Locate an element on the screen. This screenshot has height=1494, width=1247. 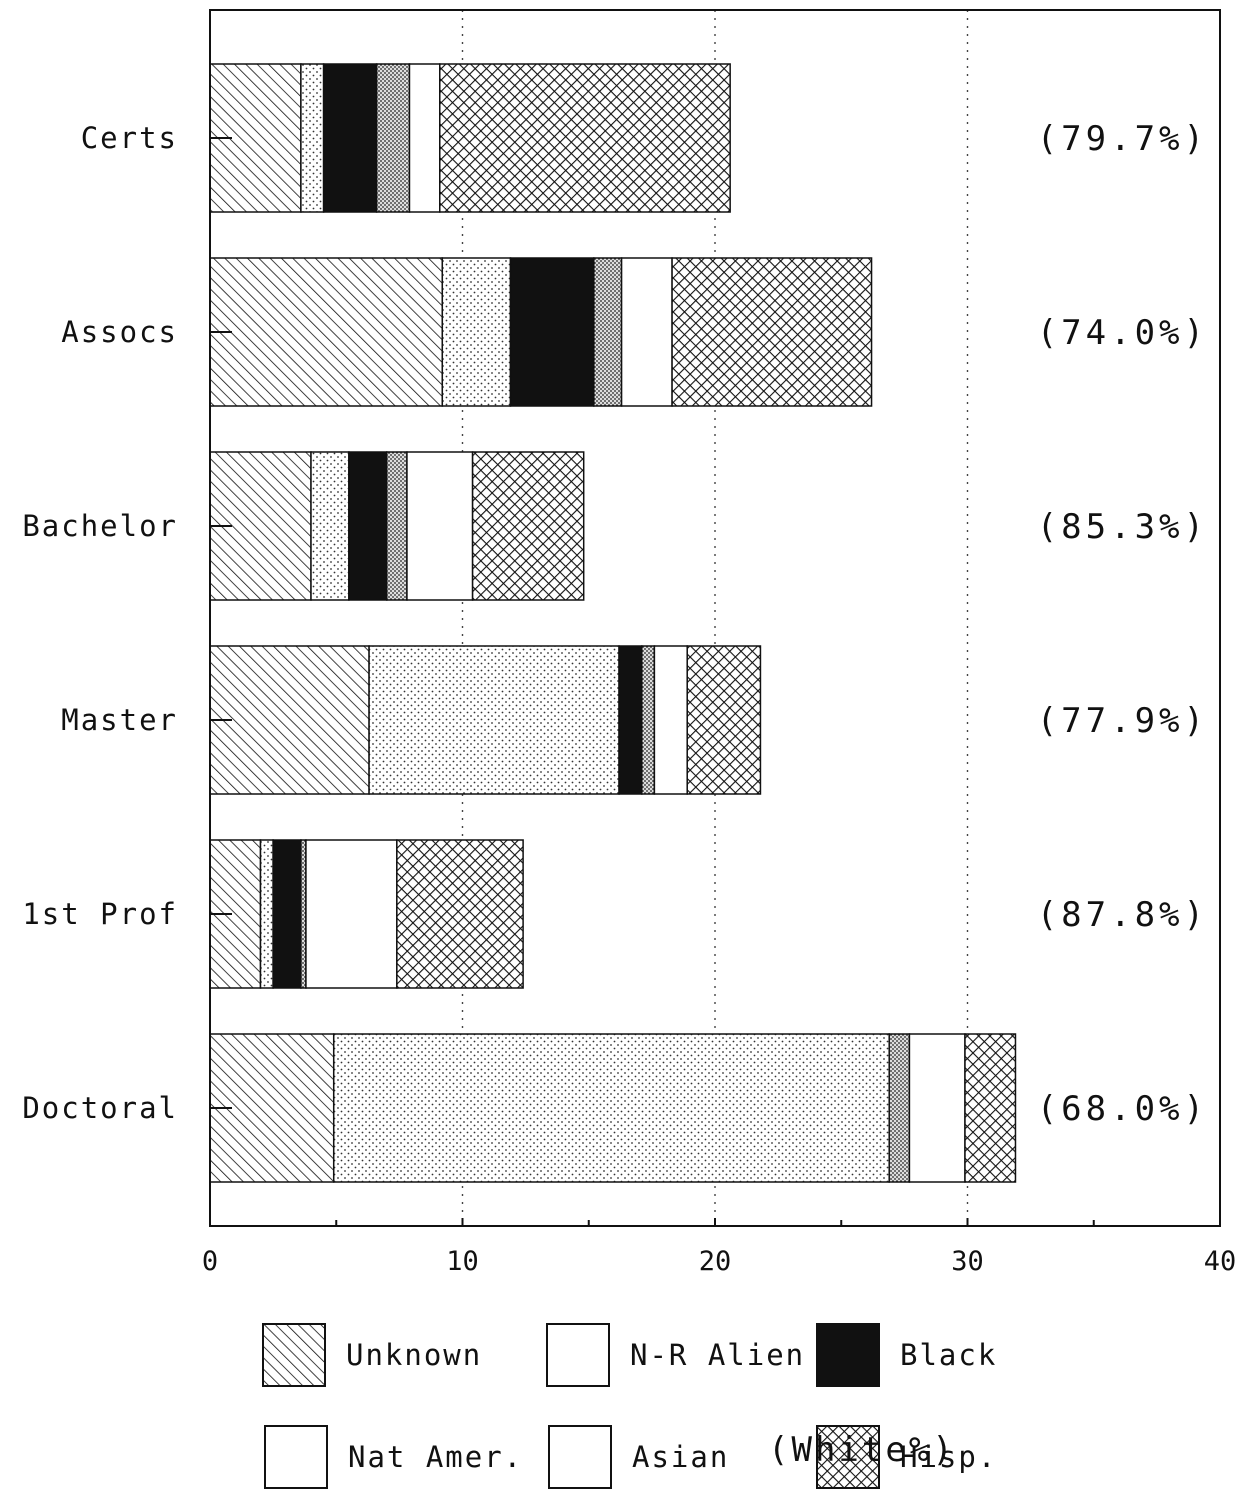
legend-item-asian: Asian is located at coordinates (638, 1457).